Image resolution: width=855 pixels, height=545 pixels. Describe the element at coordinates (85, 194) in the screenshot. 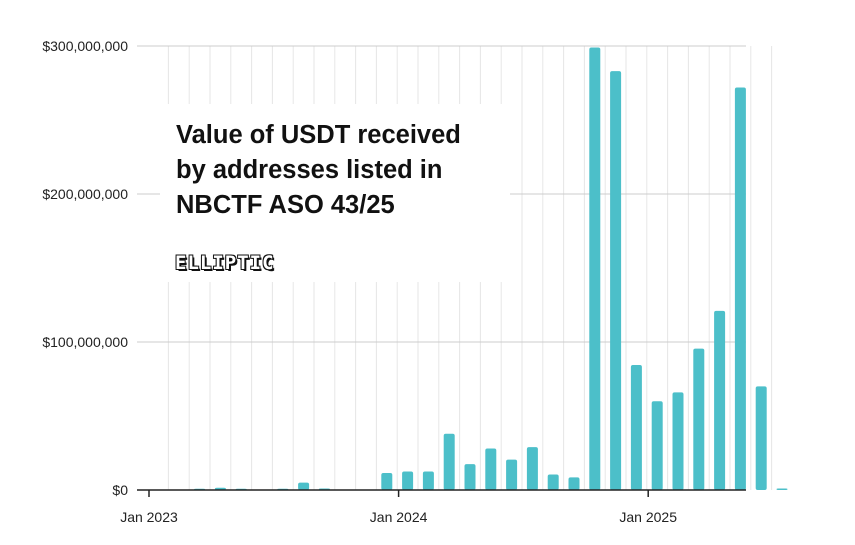

I see `y-tick-label: $200,000,000` at that location.